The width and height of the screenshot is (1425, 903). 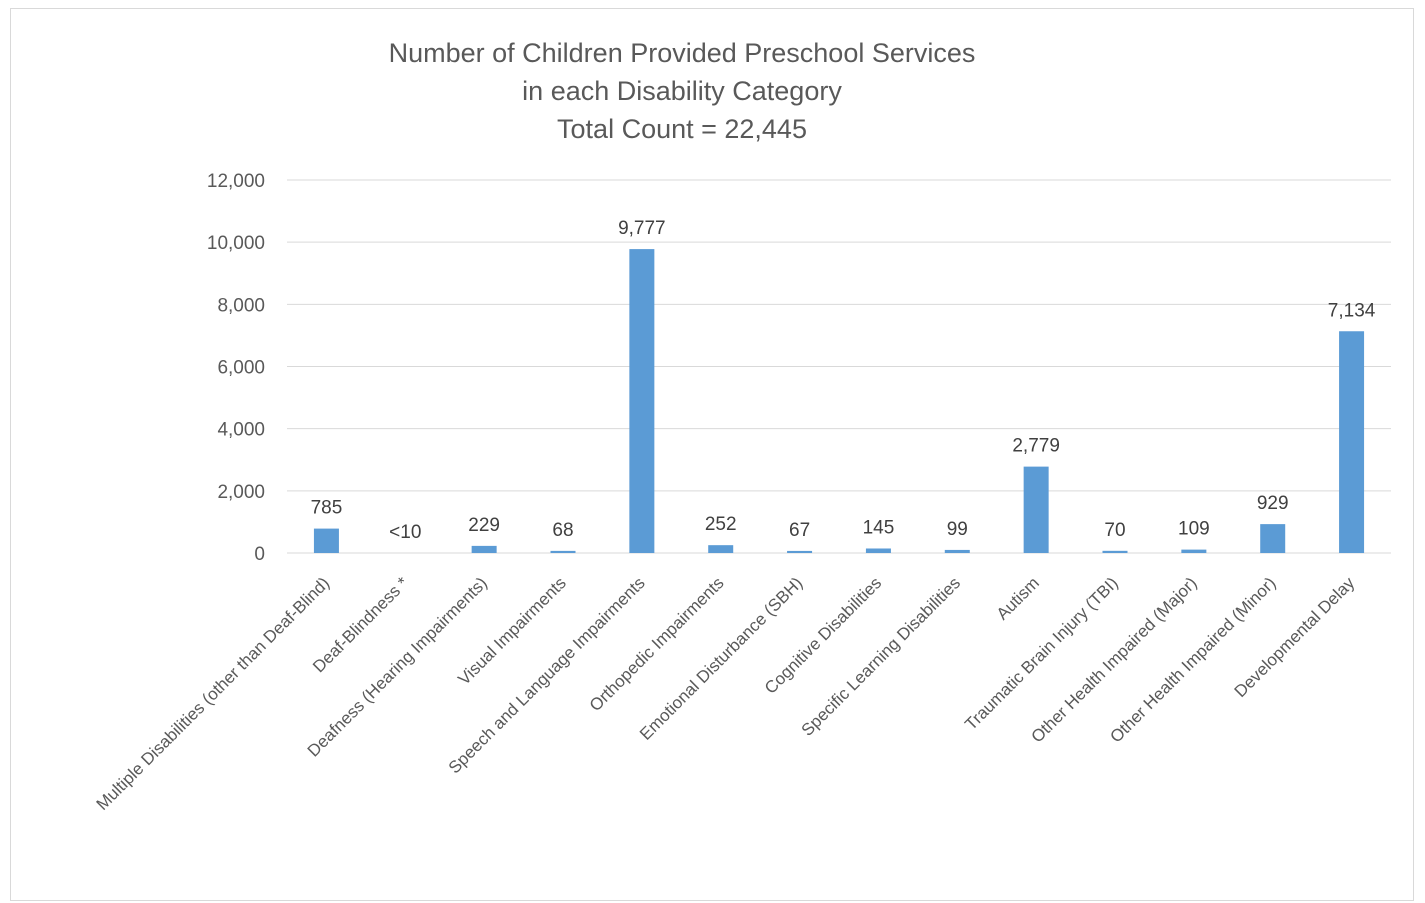 I want to click on y-tick-label: 4,000, so click(x=241, y=430).